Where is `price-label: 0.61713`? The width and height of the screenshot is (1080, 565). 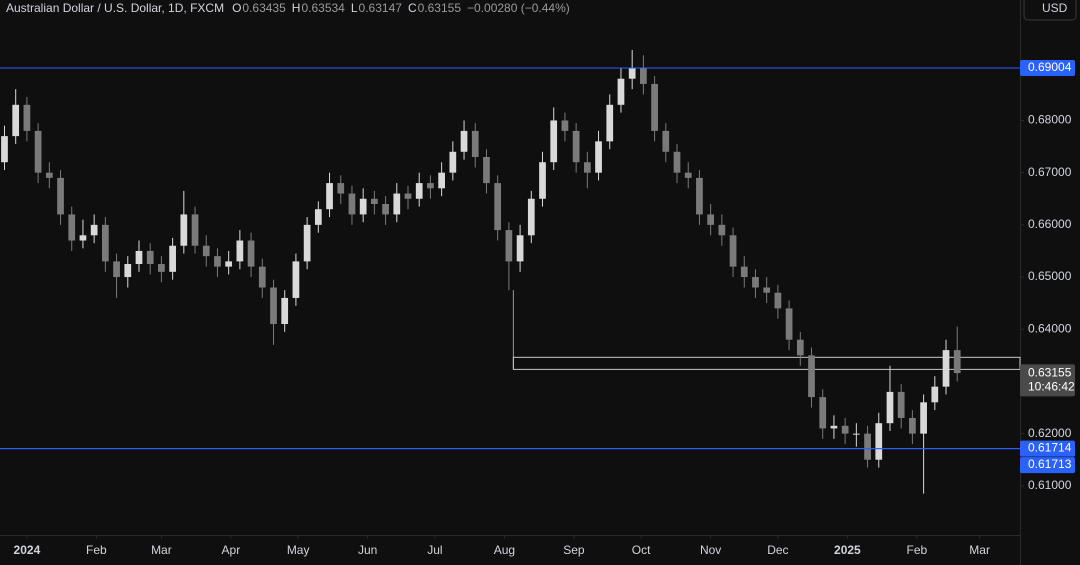
price-label: 0.61713 is located at coordinates (1050, 464).